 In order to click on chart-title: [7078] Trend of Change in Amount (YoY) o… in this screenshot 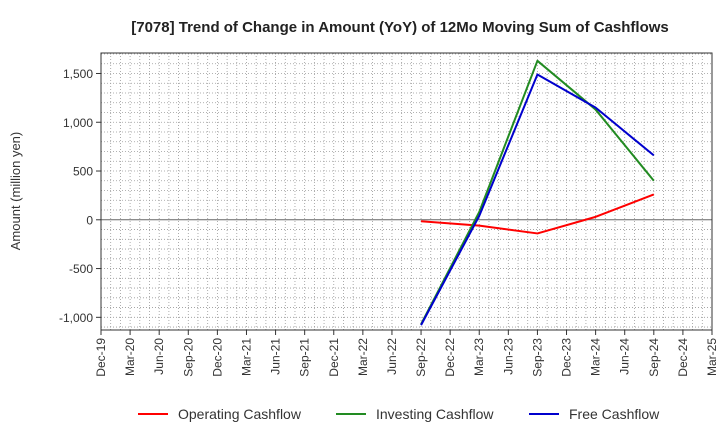, I will do `click(400, 27)`.